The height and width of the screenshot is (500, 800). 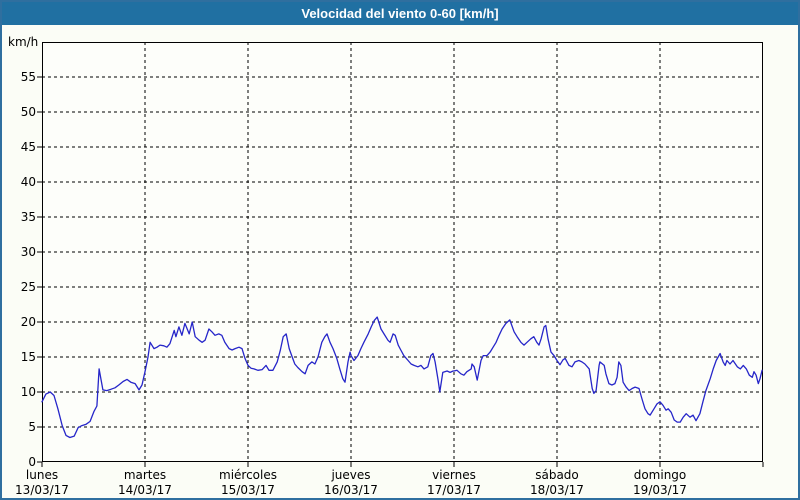 I want to click on y-tick-label: 10, so click(x=28, y=392).